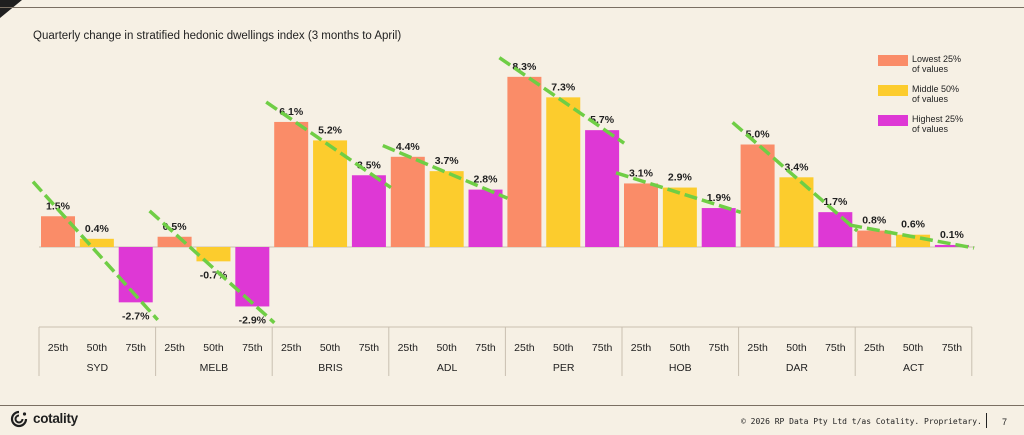 The width and height of the screenshot is (1024, 435). What do you see at coordinates (58, 231) in the screenshot?
I see `bar-syd-25th` at bounding box center [58, 231].